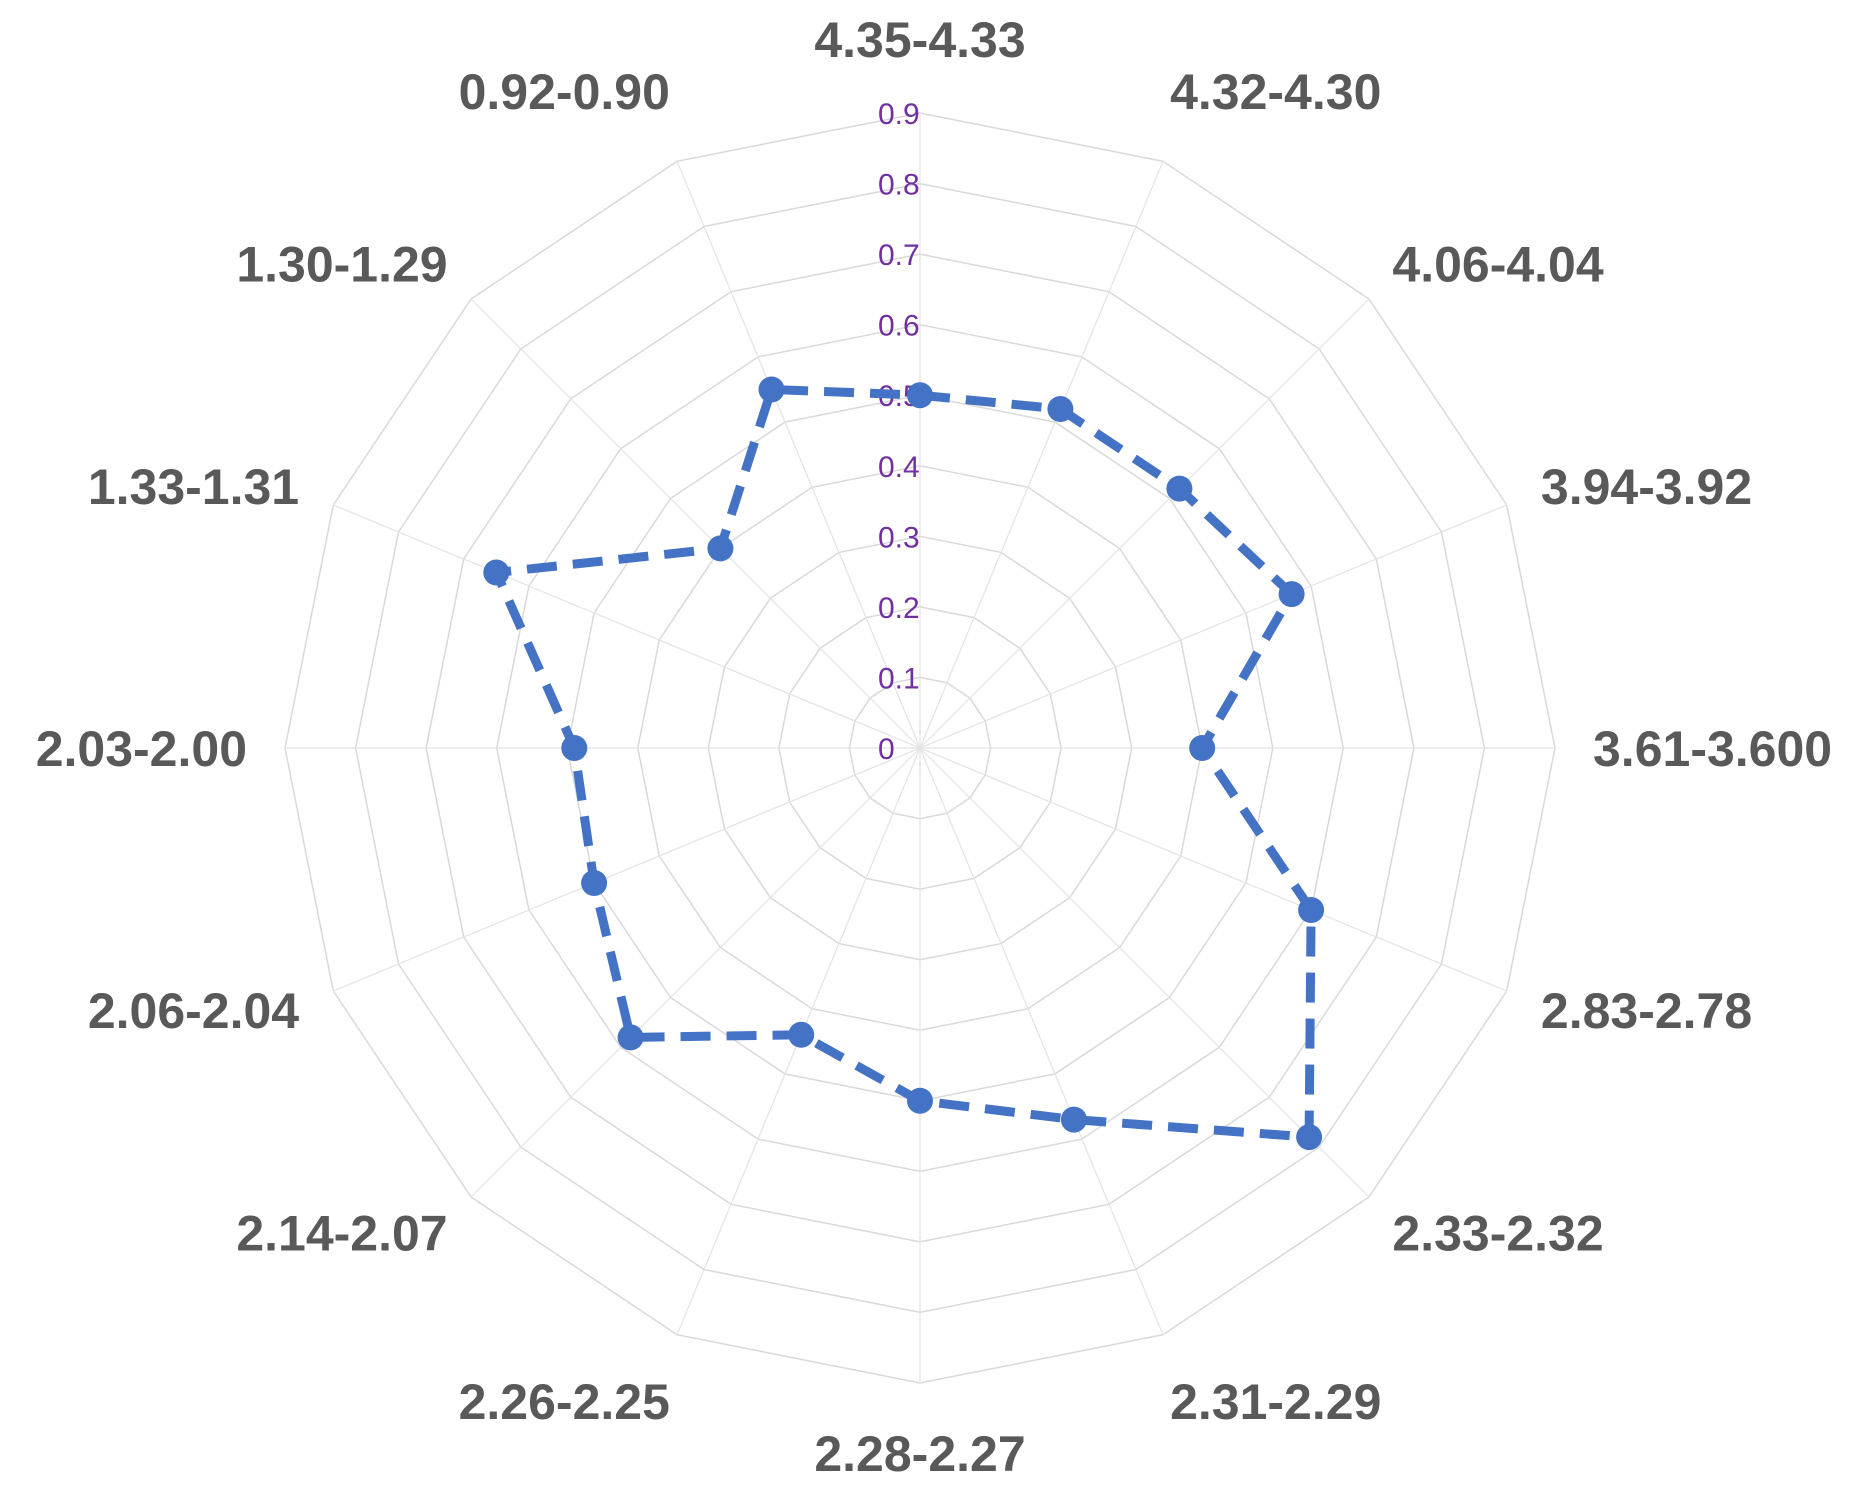 The image size is (1870, 1486). Describe the element at coordinates (564, 1402) in the screenshot. I see `category-label: 2.26-2.25` at that location.